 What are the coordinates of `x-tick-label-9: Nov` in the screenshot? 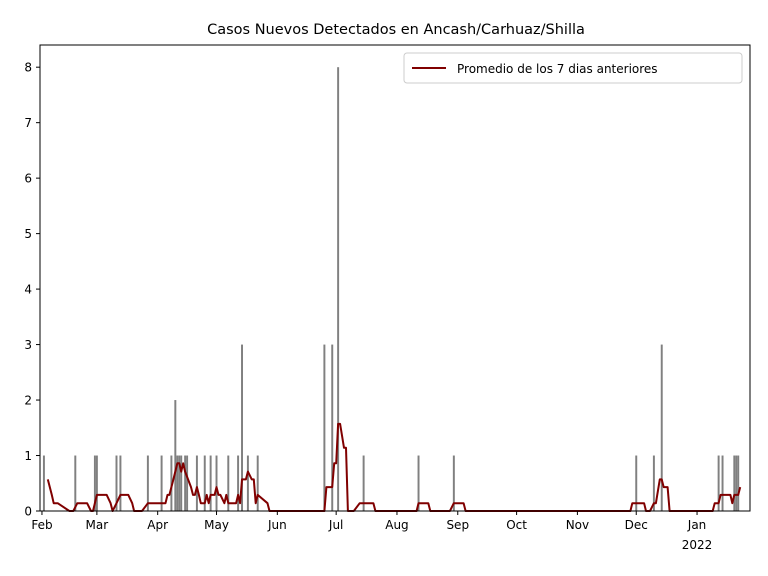 It's located at (577, 525).